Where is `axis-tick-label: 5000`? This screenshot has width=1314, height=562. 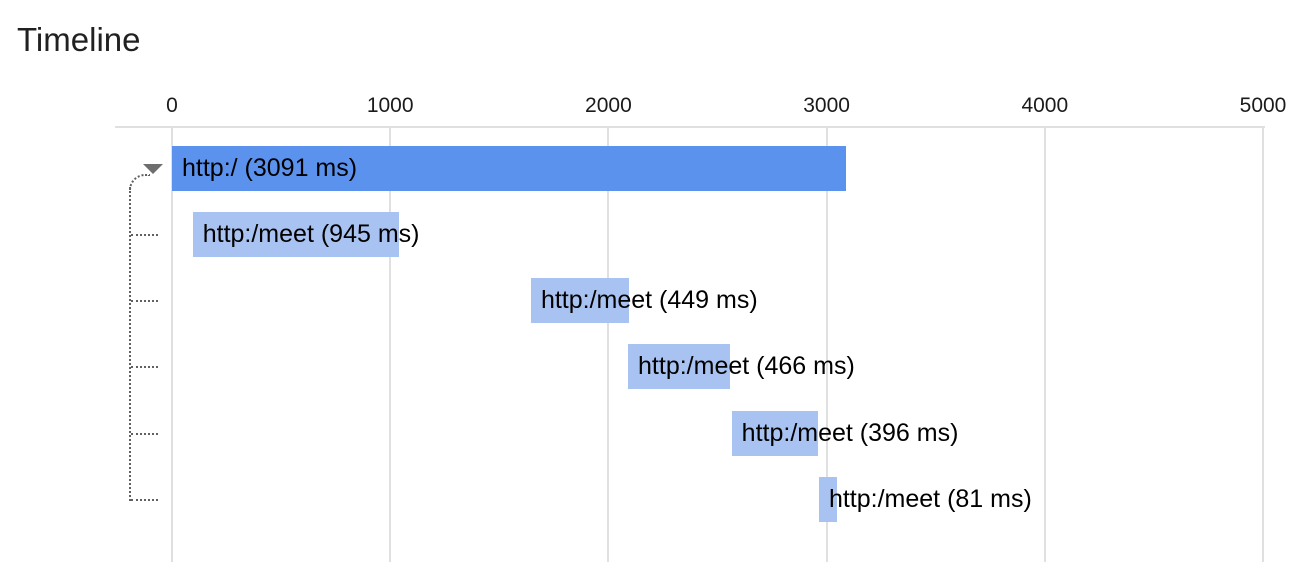 axis-tick-label: 5000 is located at coordinates (1263, 105).